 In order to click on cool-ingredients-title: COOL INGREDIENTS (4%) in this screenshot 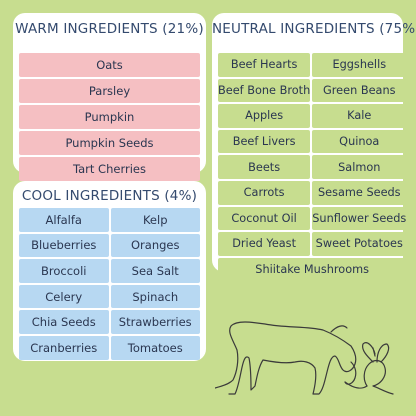, I will do `click(109, 196)`.